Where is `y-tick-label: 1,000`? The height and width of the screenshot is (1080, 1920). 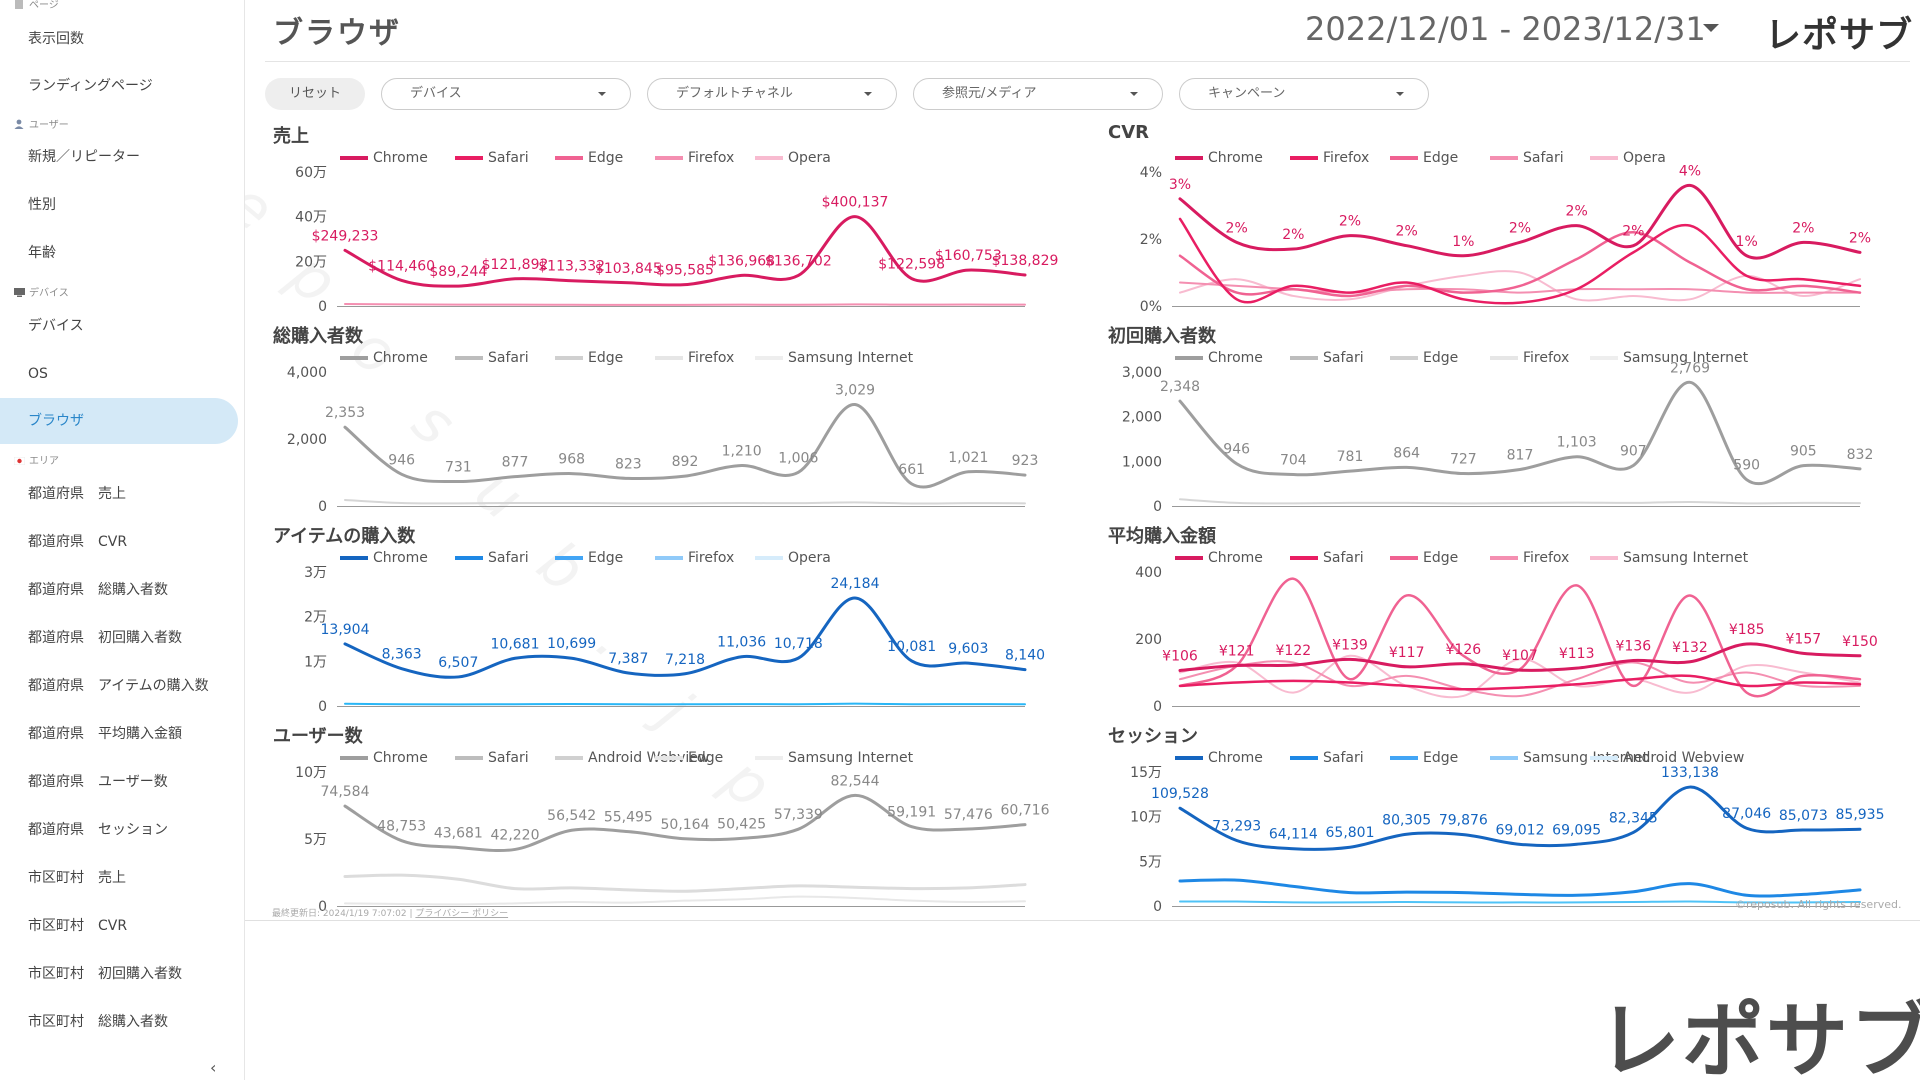 y-tick-label: 1,000 is located at coordinates (1142, 462).